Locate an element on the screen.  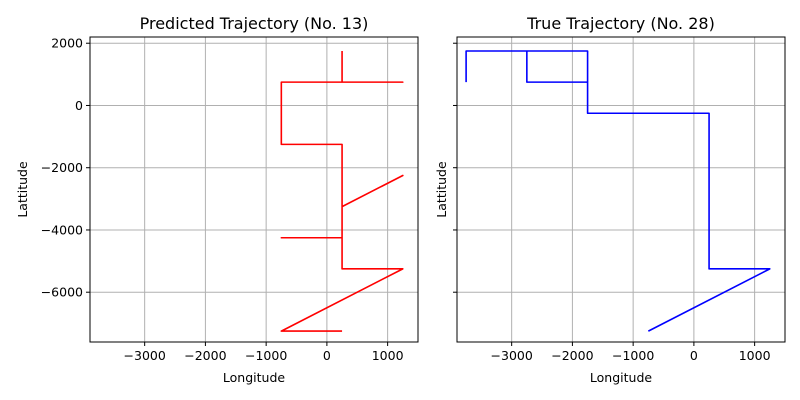
predicted-x-axis-label: Longitude is located at coordinates (254, 377).